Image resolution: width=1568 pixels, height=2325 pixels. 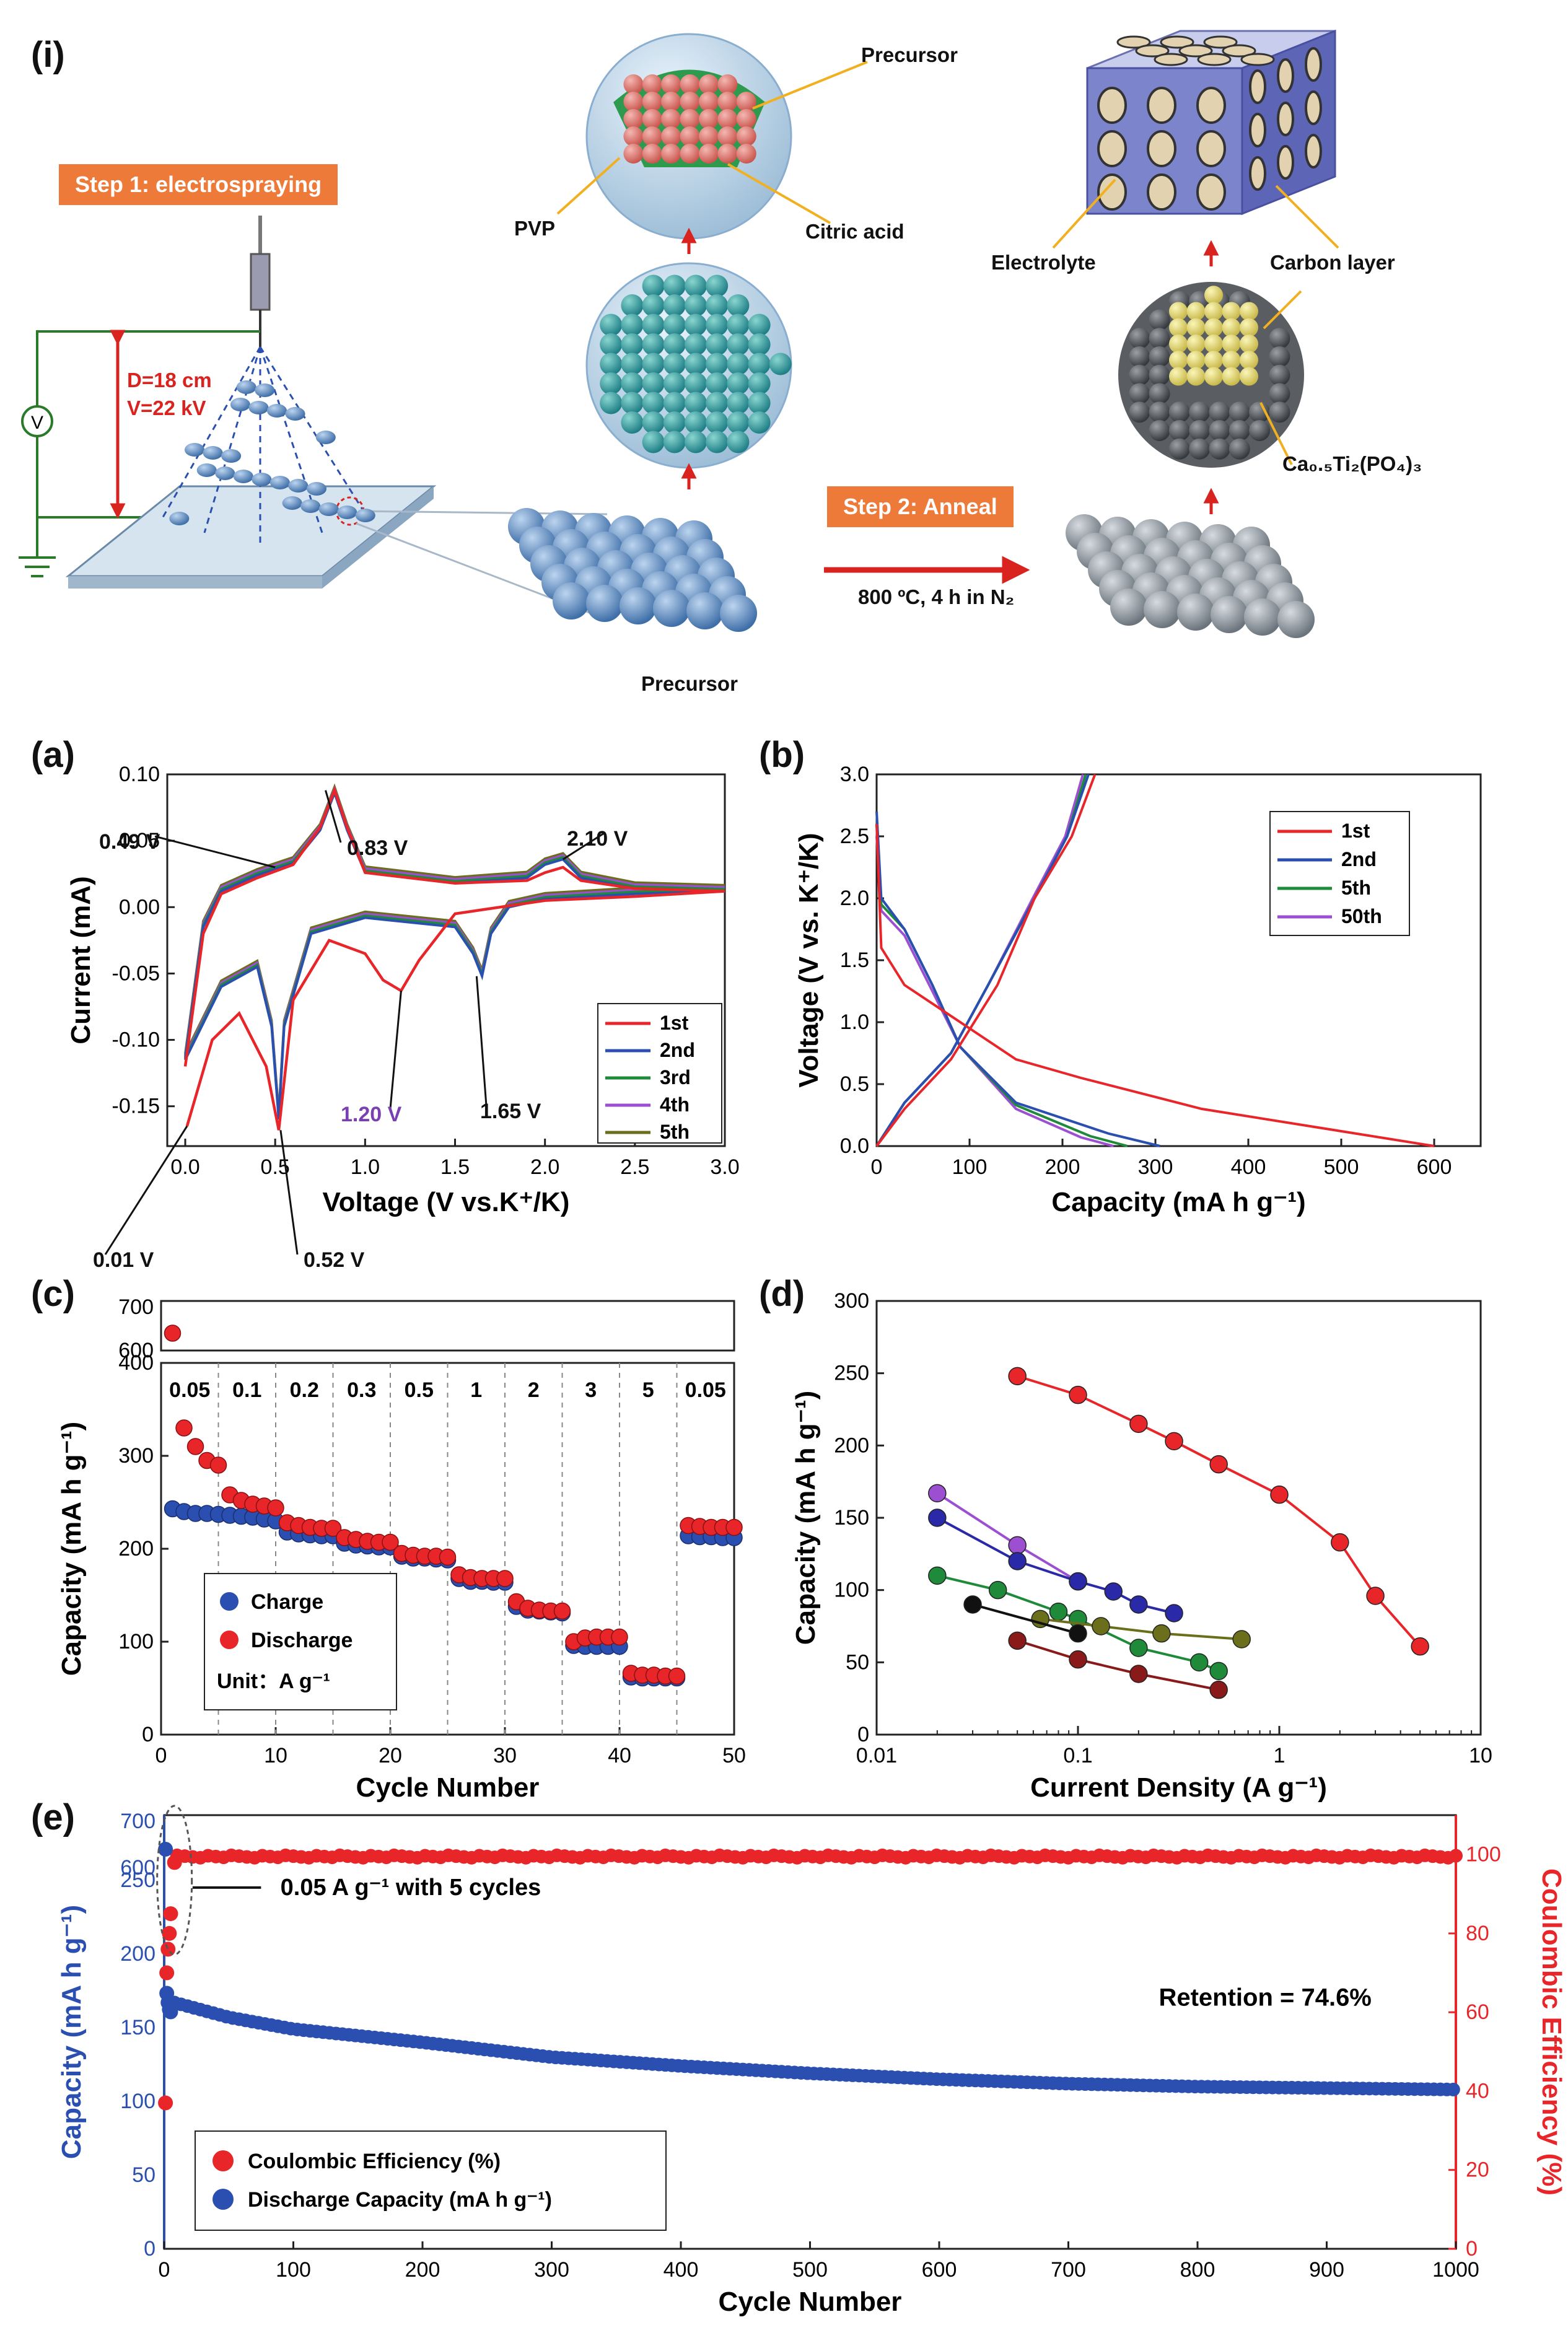 I want to click on x-tick-label: 700, so click(x=1068, y=2270).